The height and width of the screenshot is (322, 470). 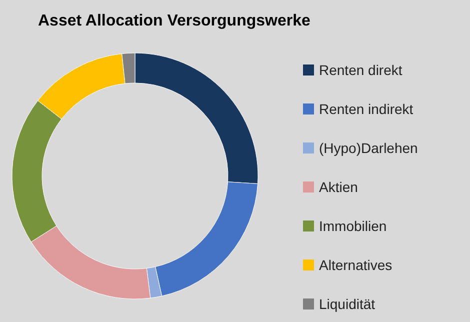 What do you see at coordinates (353, 226) in the screenshot?
I see `legend-label: Immobilien` at bounding box center [353, 226].